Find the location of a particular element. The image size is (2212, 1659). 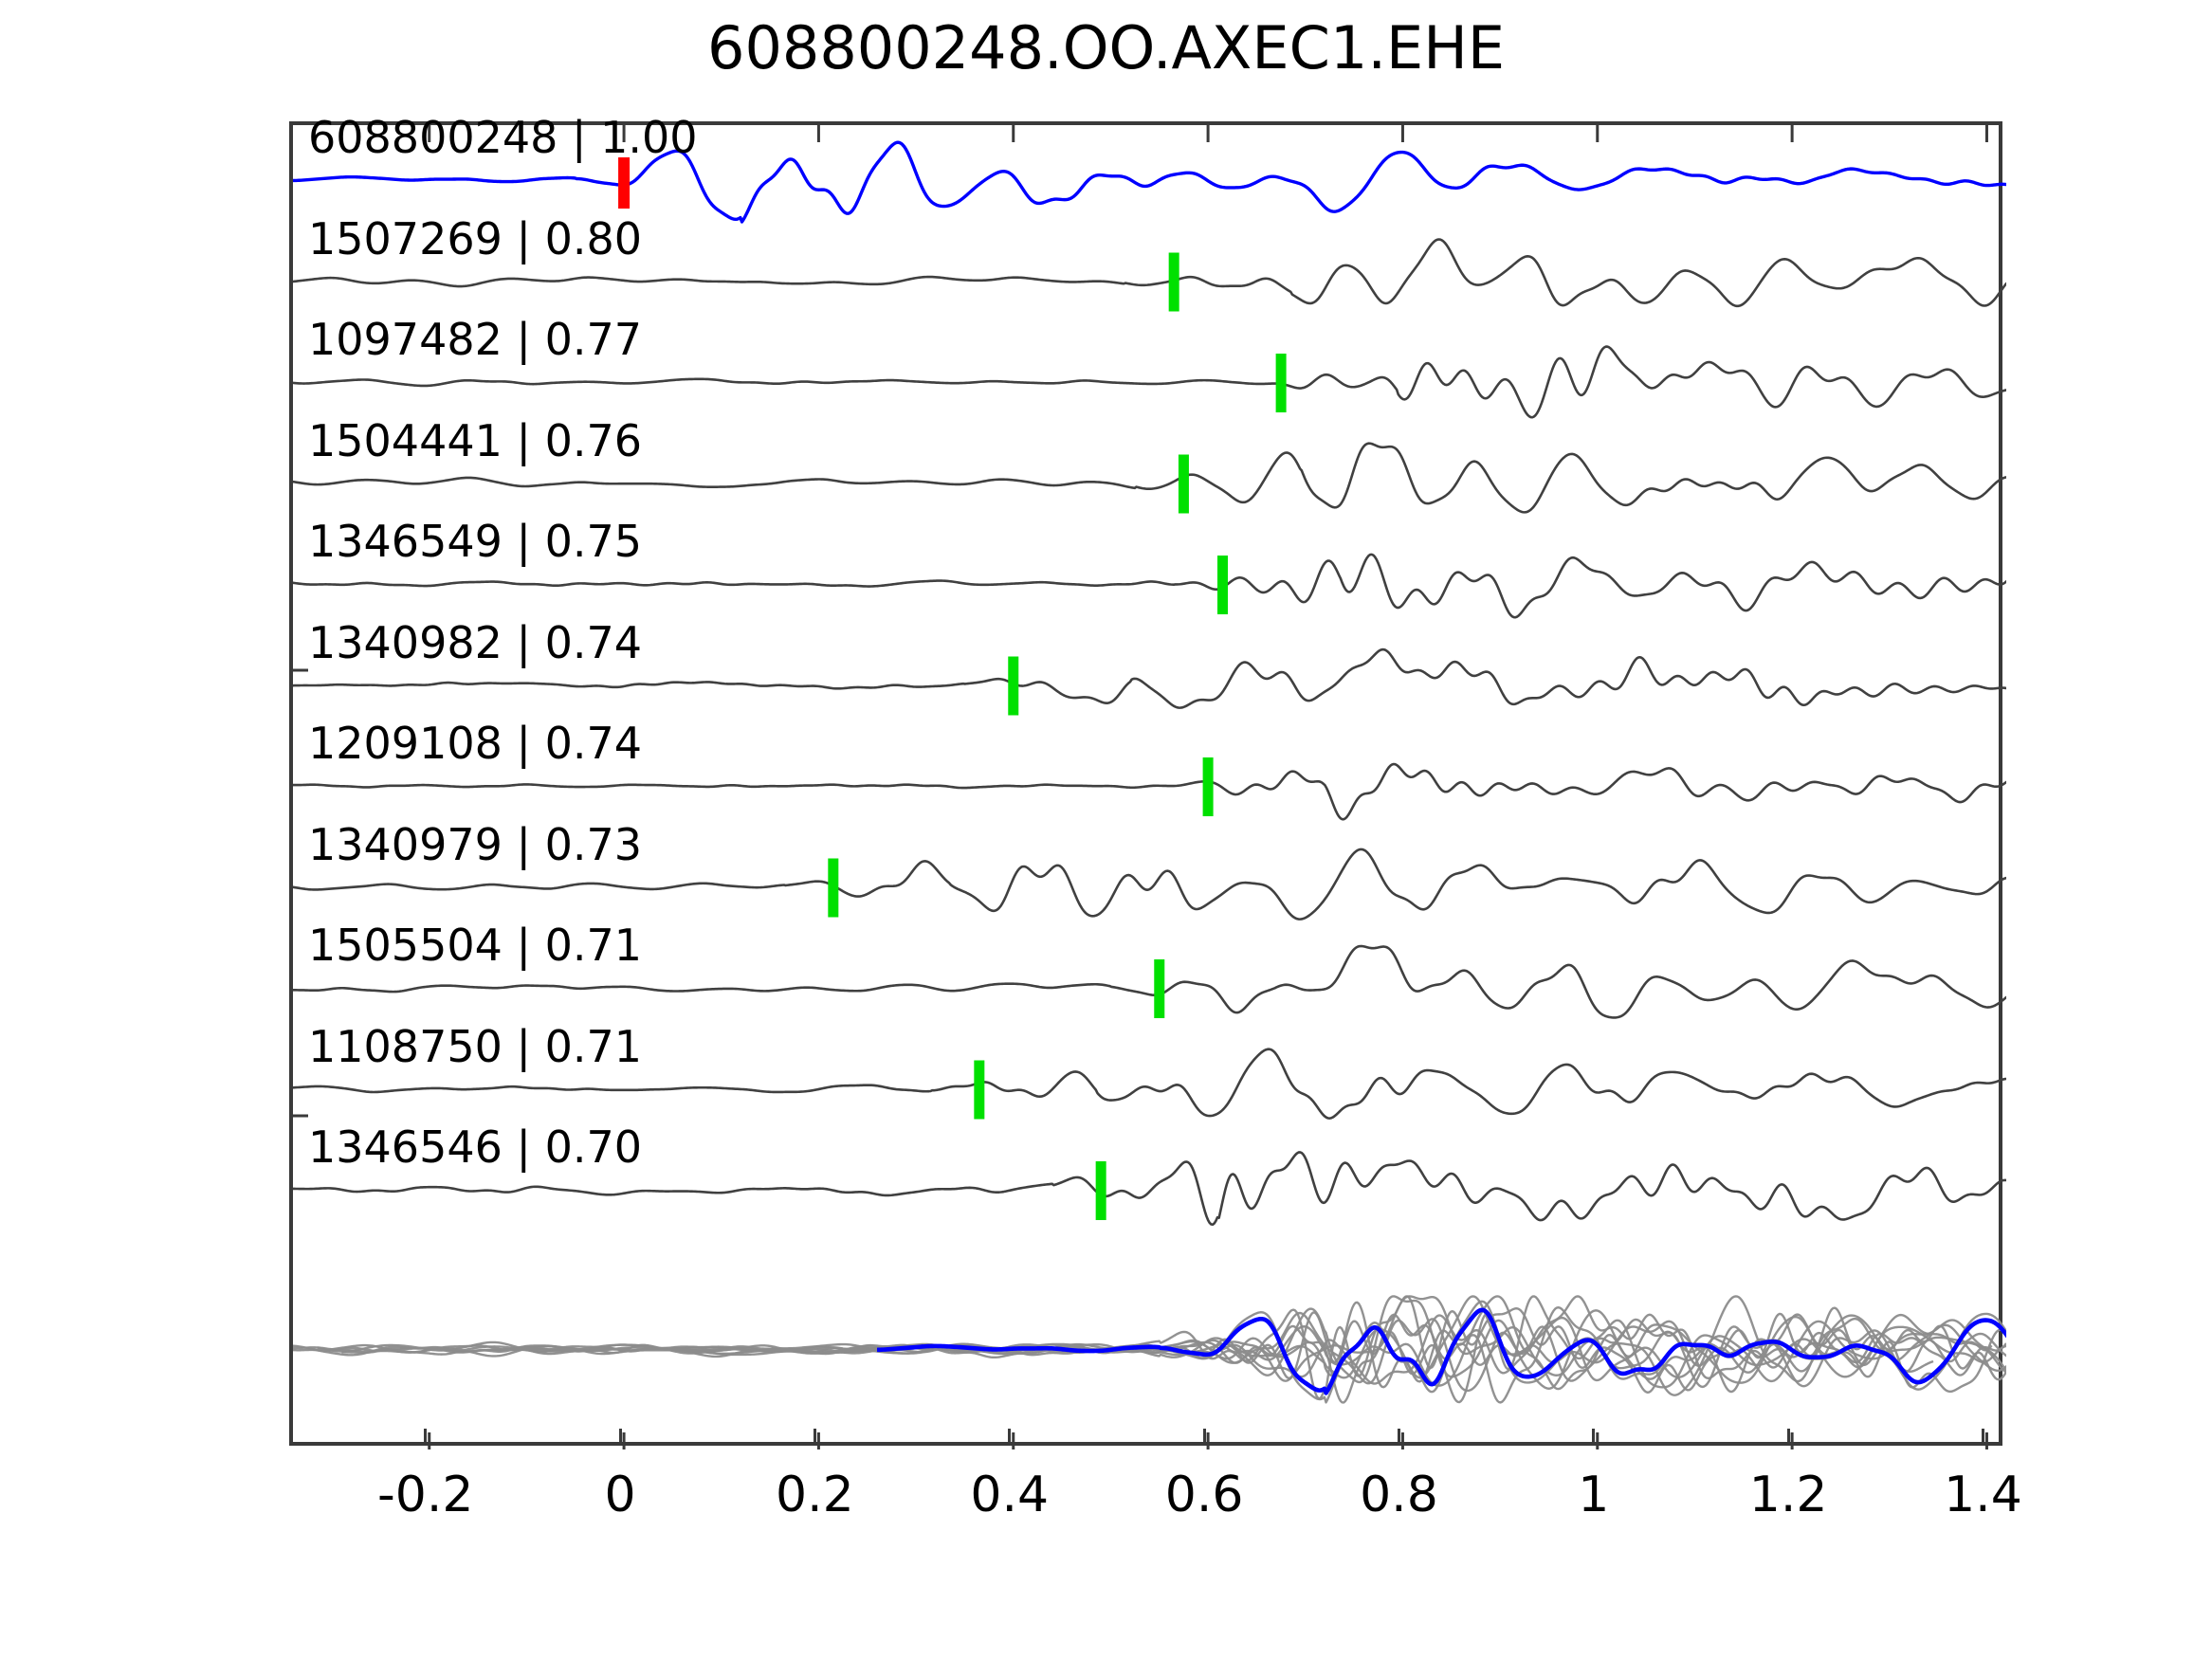

x-tick-label: 0.2 is located at coordinates (815, 1495).